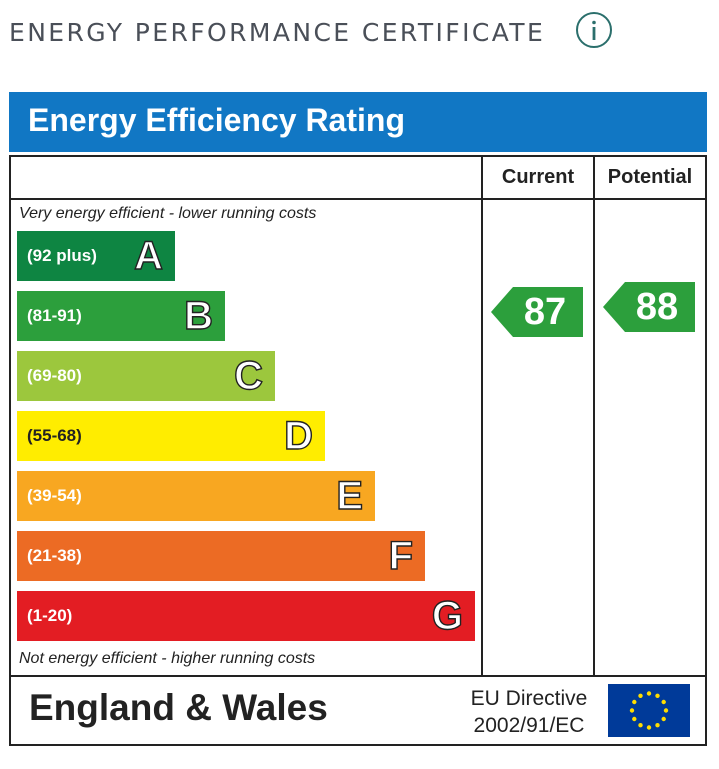 The image size is (719, 769). Describe the element at coordinates (178, 707) in the screenshot. I see `region-label: England & Wales` at that location.